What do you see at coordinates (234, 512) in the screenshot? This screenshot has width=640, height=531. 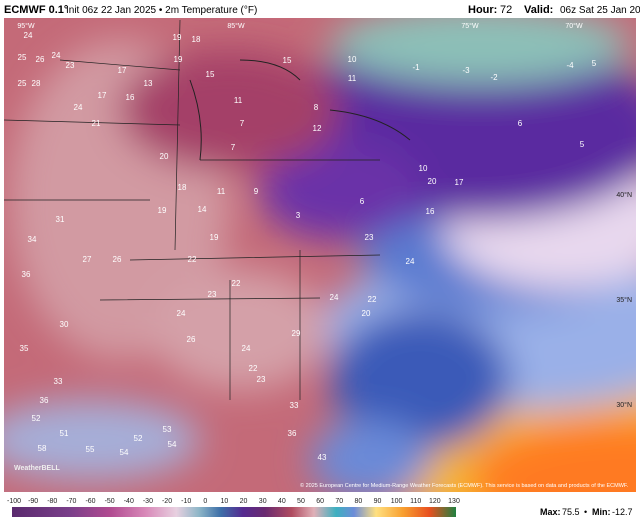 I see `colorbar` at bounding box center [234, 512].